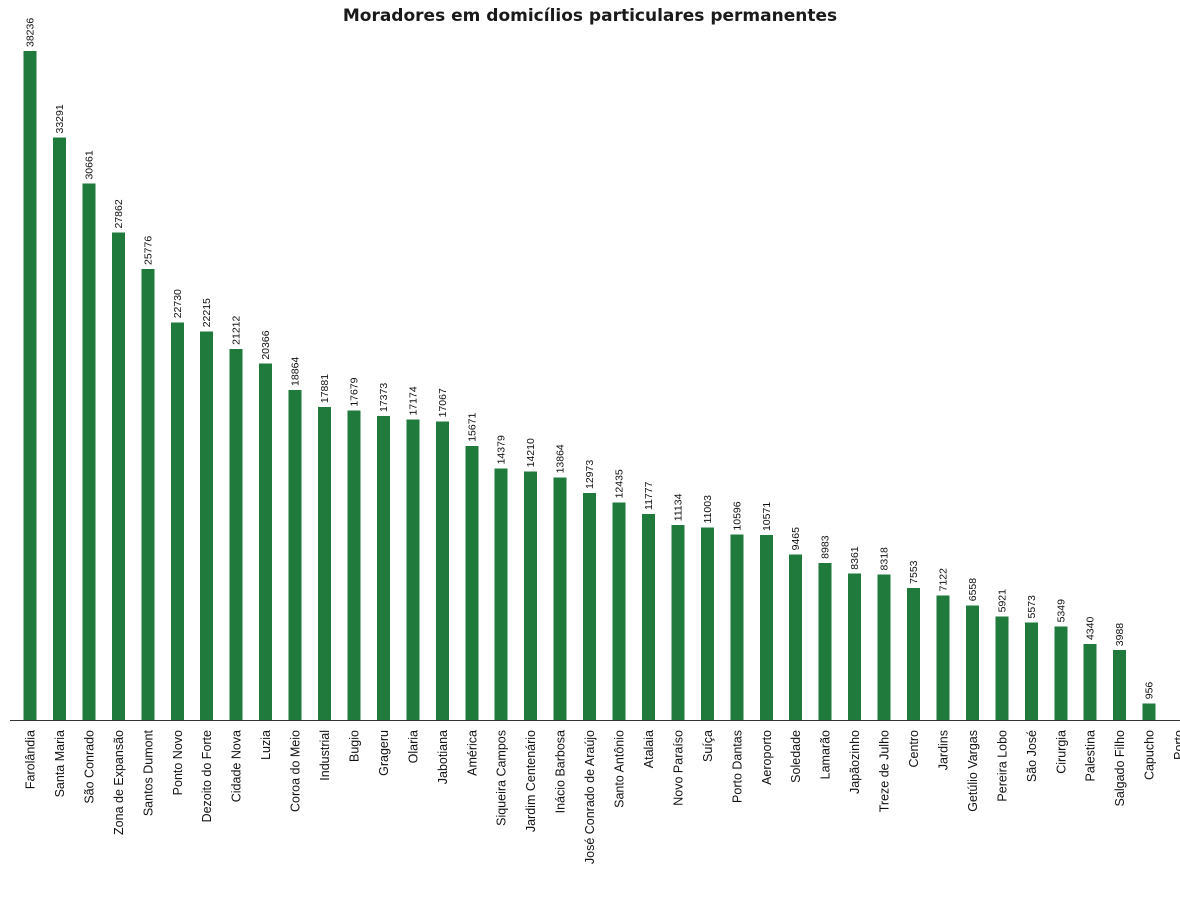 The height and width of the screenshot is (902, 1180). I want to click on value-label-27: 9465, so click(796, 539).